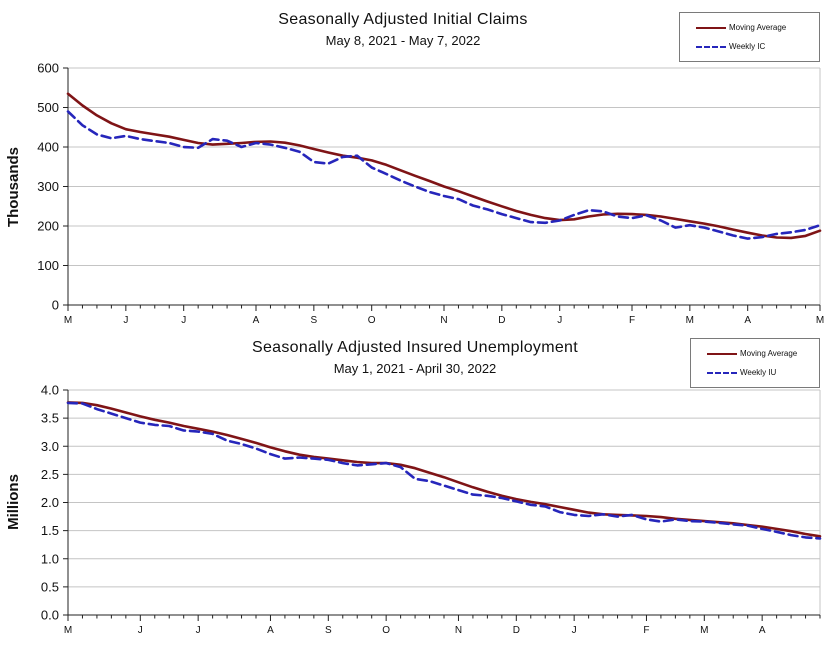  What do you see at coordinates (50, 558) in the screenshot?
I see `svg-text: 1.0` at bounding box center [50, 558].